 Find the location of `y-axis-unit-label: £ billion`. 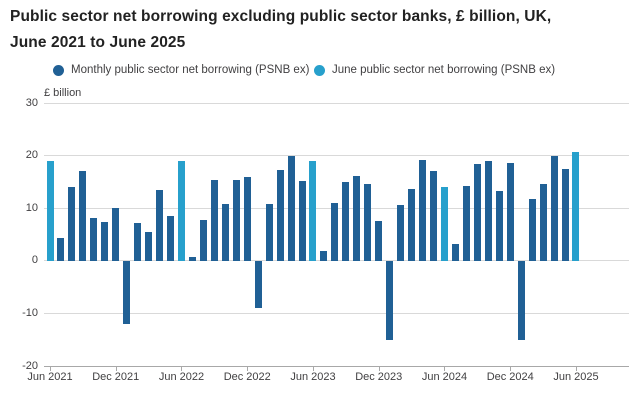

y-axis-unit-label: £ billion is located at coordinates (63, 93).